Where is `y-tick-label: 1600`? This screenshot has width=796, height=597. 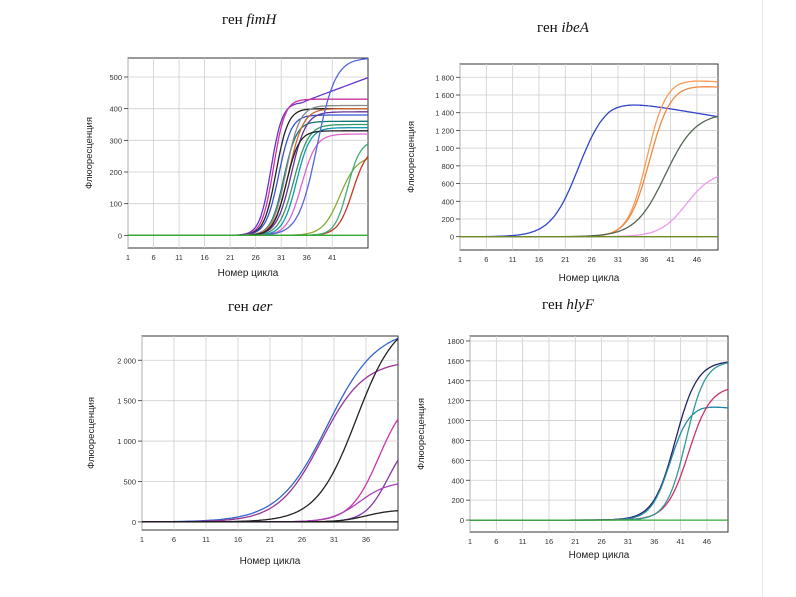 y-tick-label: 1600 is located at coordinates (455, 361).